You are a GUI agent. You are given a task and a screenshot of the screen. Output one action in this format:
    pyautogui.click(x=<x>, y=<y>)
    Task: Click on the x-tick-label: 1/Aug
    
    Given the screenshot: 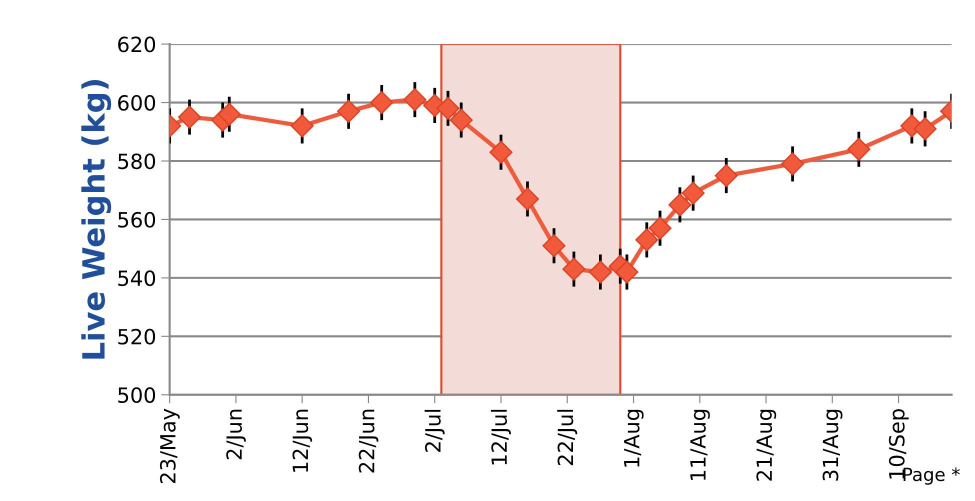 What is the action you would take?
    pyautogui.click(x=634, y=438)
    